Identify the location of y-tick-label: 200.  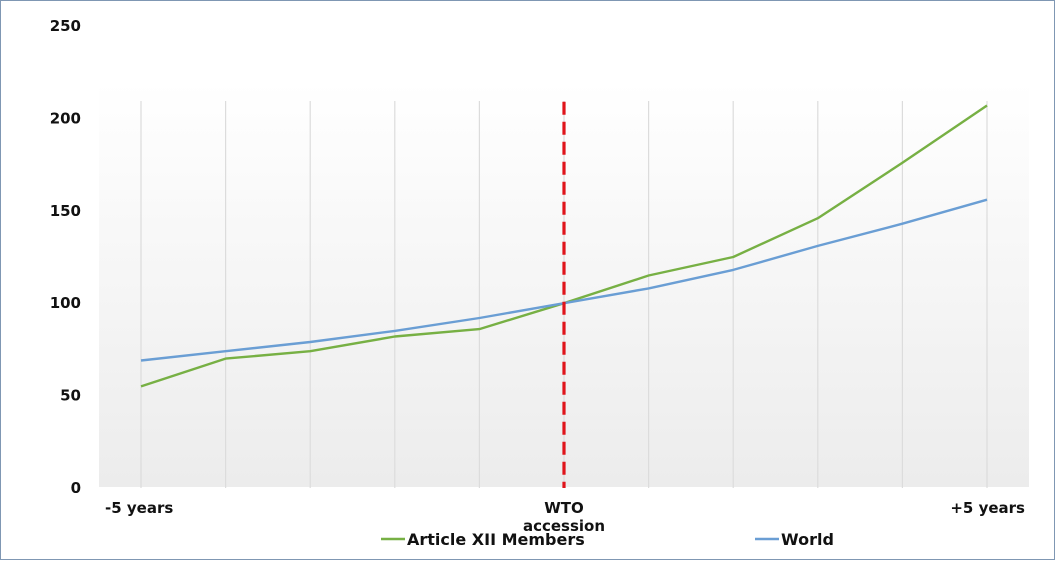
(65, 118).